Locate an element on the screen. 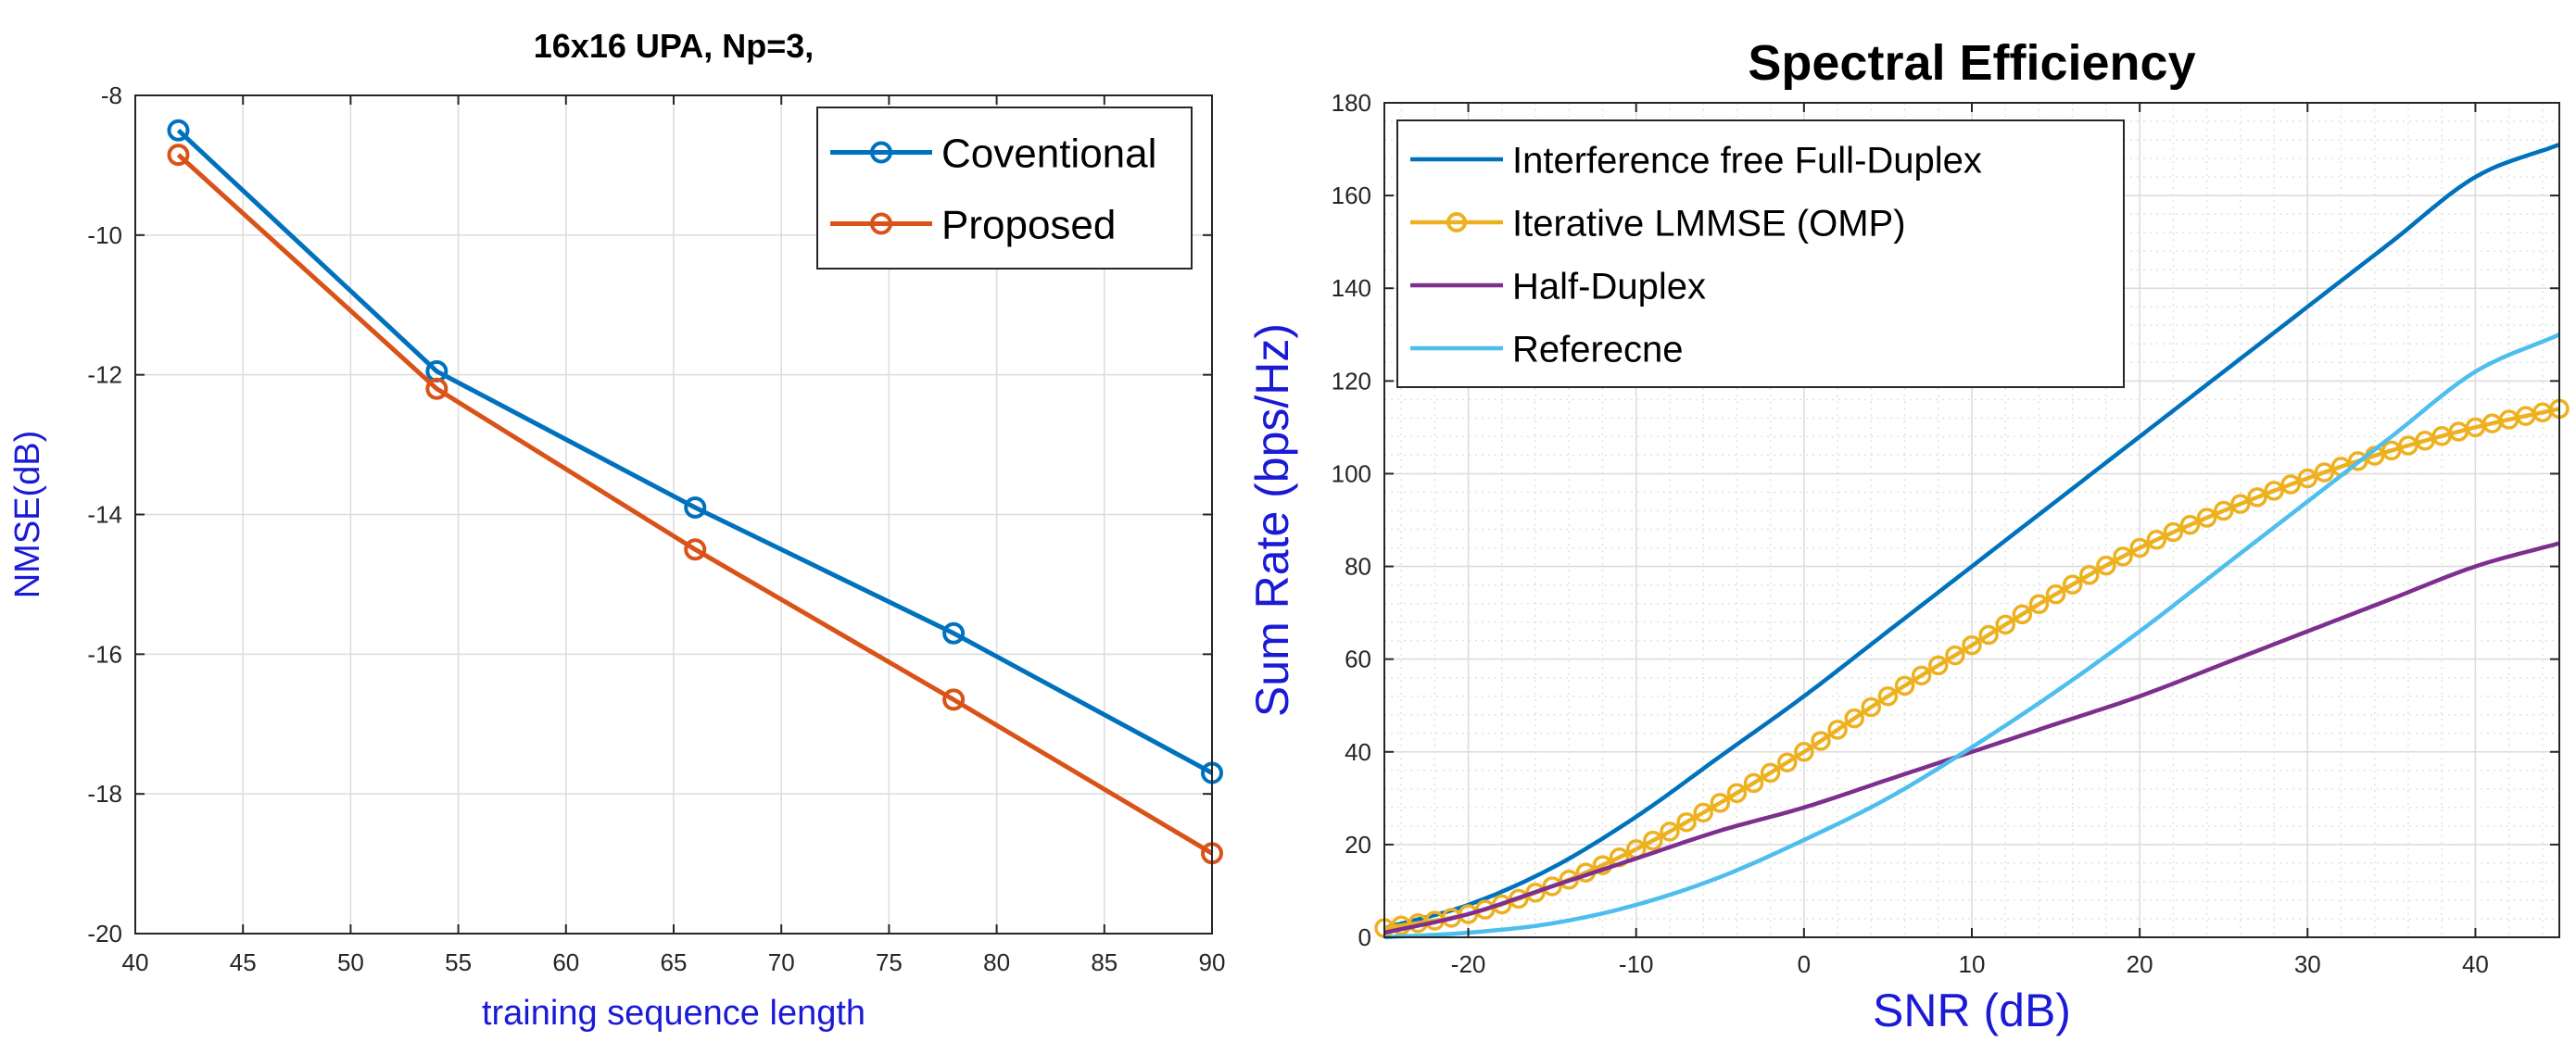  x-tick-label: -20 is located at coordinates (1468, 964).